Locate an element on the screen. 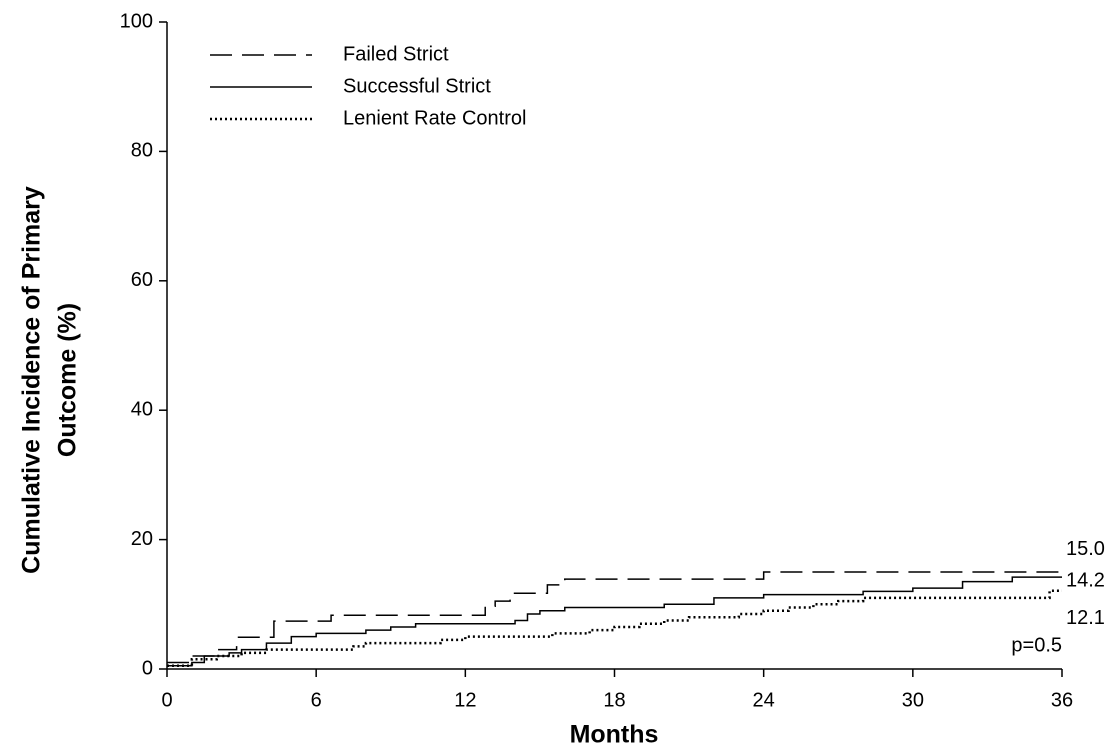  end-label: 12.1 is located at coordinates (1085, 618).